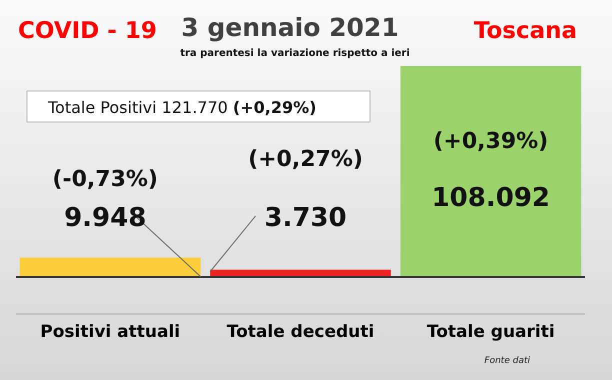 This screenshot has height=380, width=612. Describe the element at coordinates (105, 179) in the screenshot. I see `annotation: (-0,73%)` at that location.